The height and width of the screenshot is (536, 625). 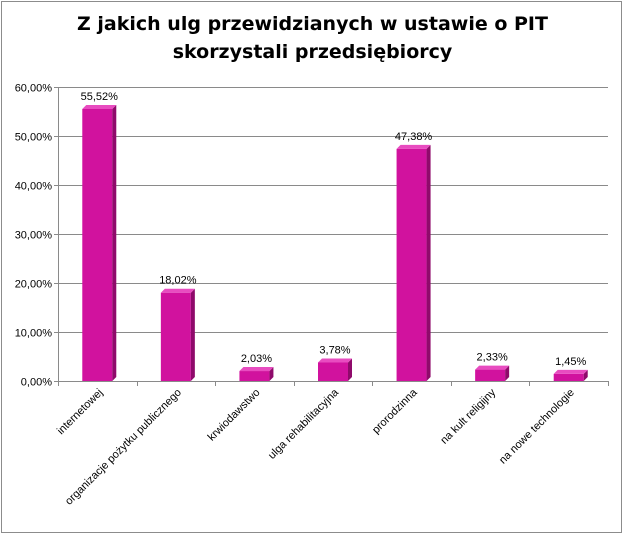 What do you see at coordinates (414, 137) in the screenshot?
I see `data-label: 47,38%` at bounding box center [414, 137].